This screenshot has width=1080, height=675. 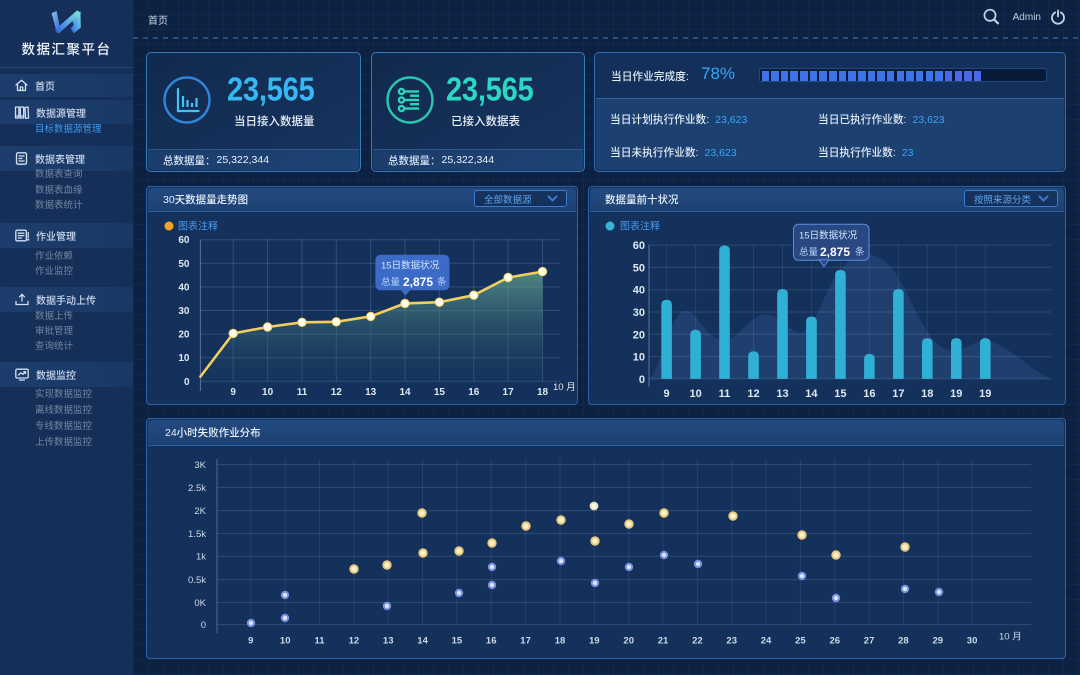 What do you see at coordinates (697, 641) in the screenshot?
I see `svg-text: 22` at bounding box center [697, 641].